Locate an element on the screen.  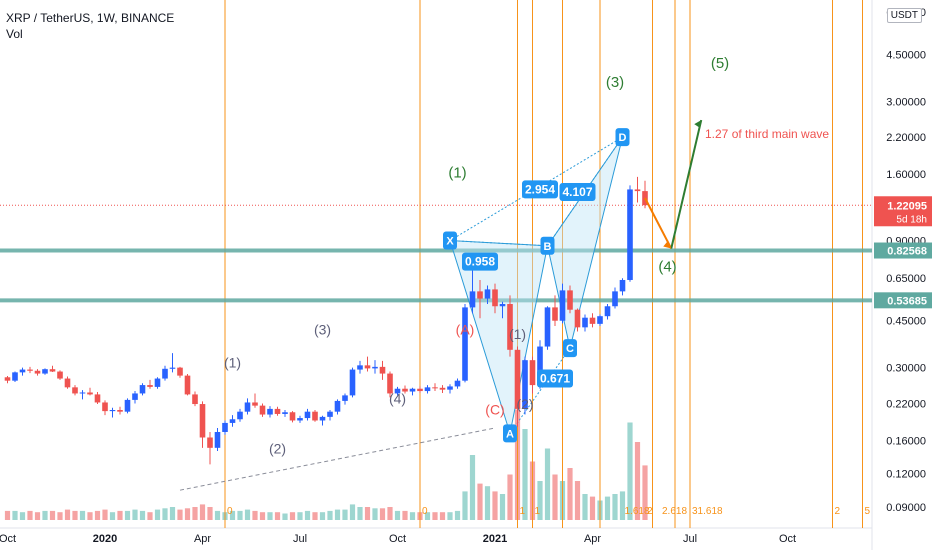
price-tick-label: 0.16000 is located at coordinates (906, 441).